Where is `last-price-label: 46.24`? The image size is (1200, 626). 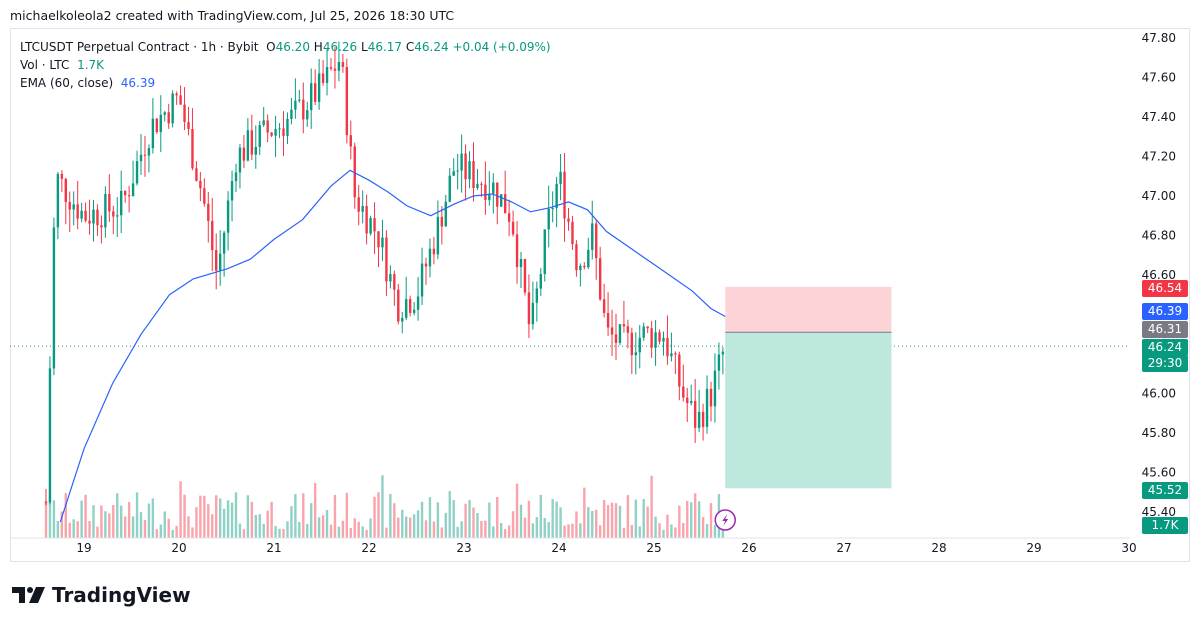 last-price-label: 46.24 is located at coordinates (1165, 347).